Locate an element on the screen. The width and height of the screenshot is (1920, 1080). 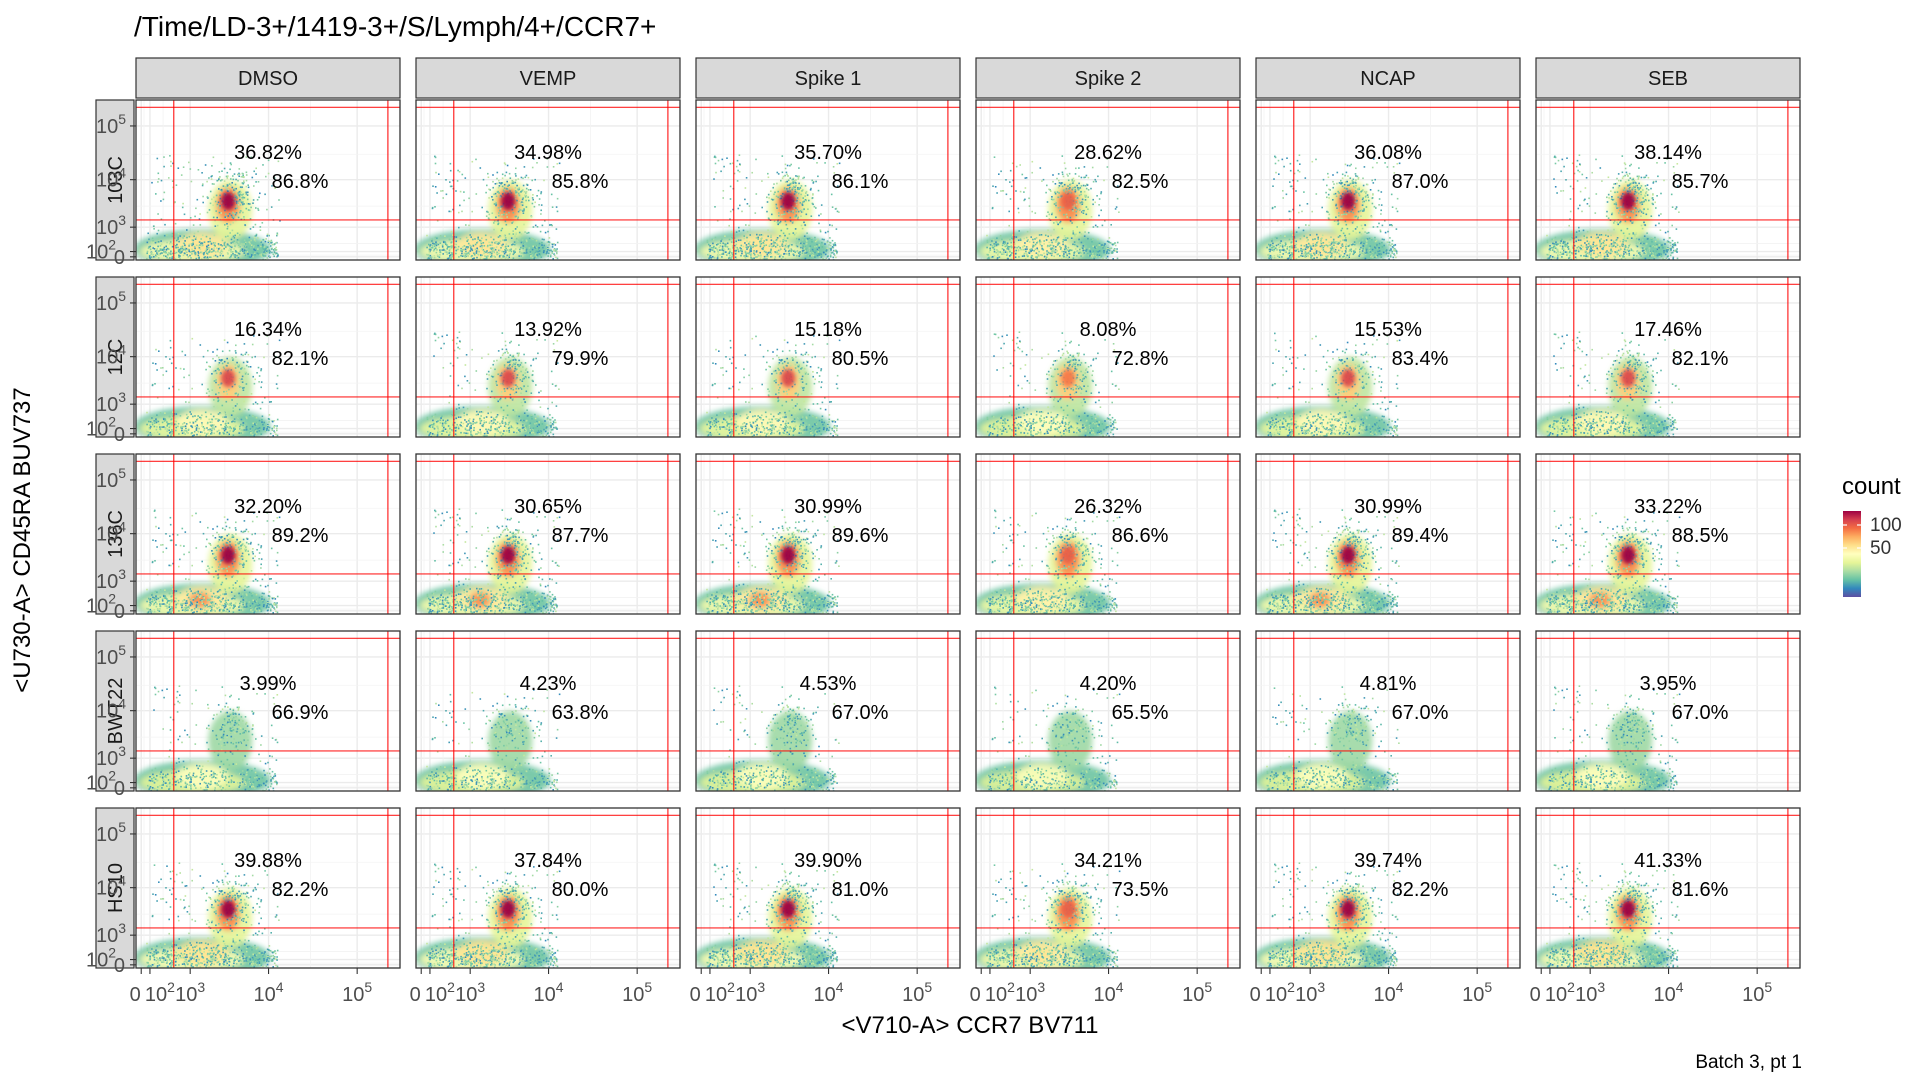
facet-strip-column: Spike 2 is located at coordinates (1108, 78).